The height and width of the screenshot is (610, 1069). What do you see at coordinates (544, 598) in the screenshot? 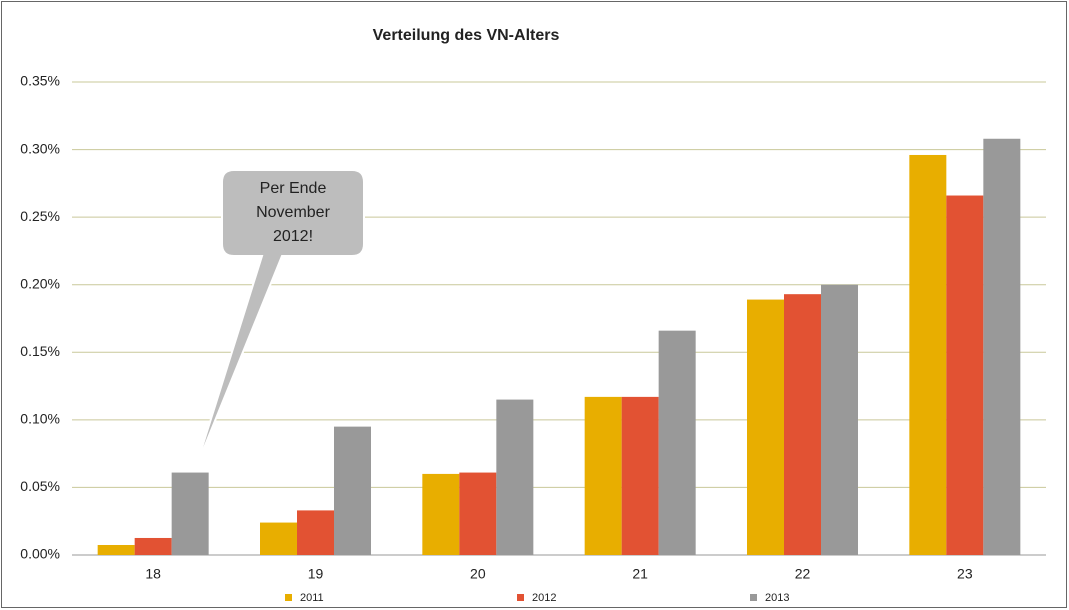
I see `legend-label: 2012` at bounding box center [544, 598].